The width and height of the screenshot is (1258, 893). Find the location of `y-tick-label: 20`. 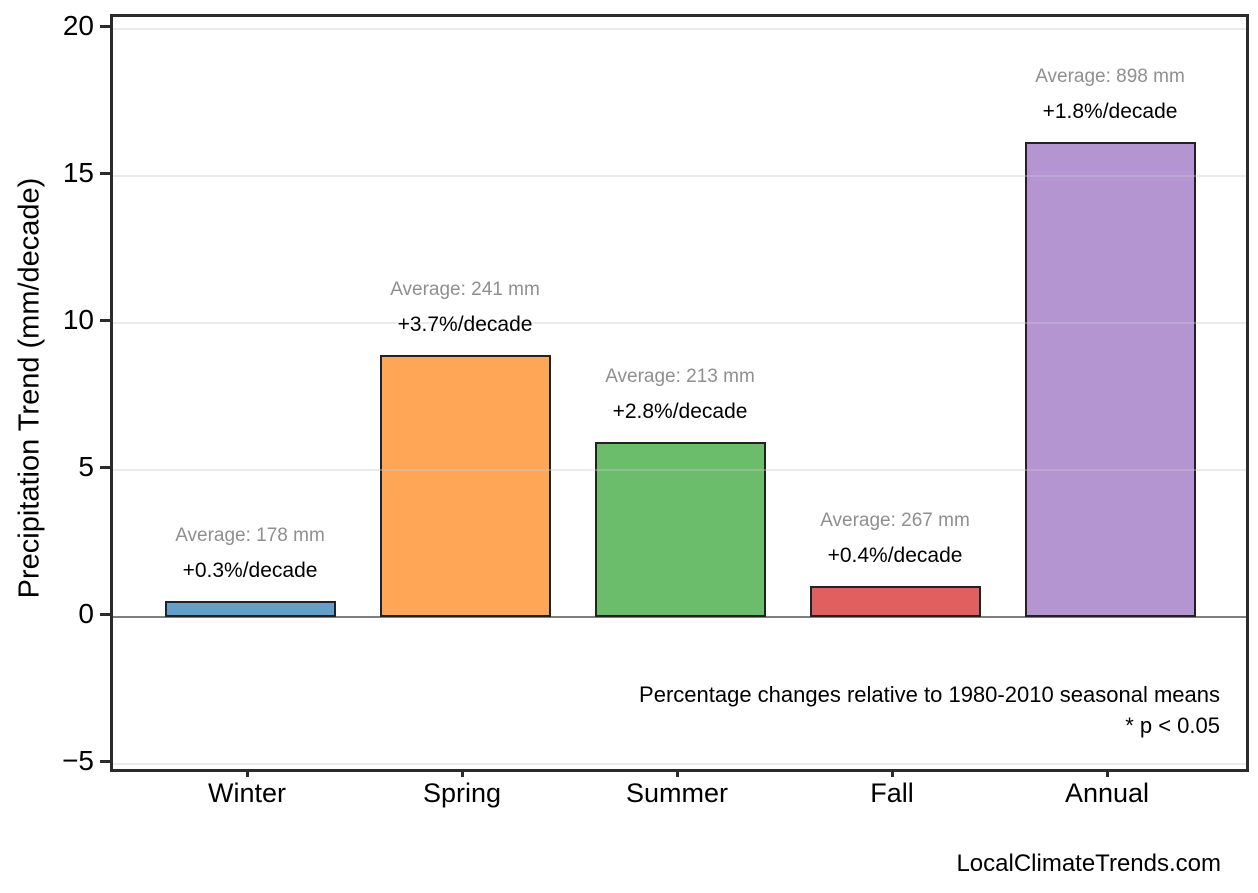

y-tick-label: 20 is located at coordinates (78, 25).